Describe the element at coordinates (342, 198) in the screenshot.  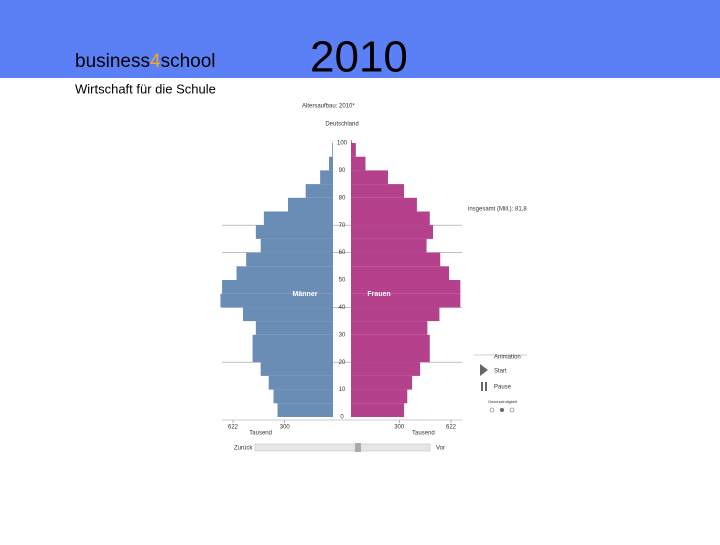
I see `y-tick-label: 80` at that location.